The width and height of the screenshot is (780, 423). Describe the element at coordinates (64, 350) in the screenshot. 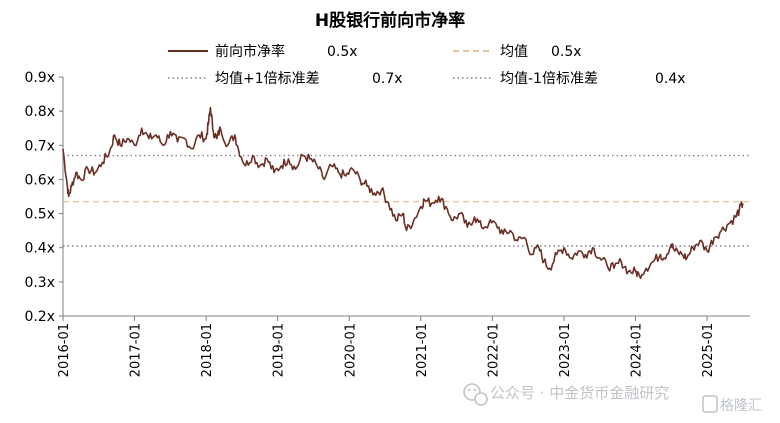

I see `x-tick-label: 2016-01` at that location.